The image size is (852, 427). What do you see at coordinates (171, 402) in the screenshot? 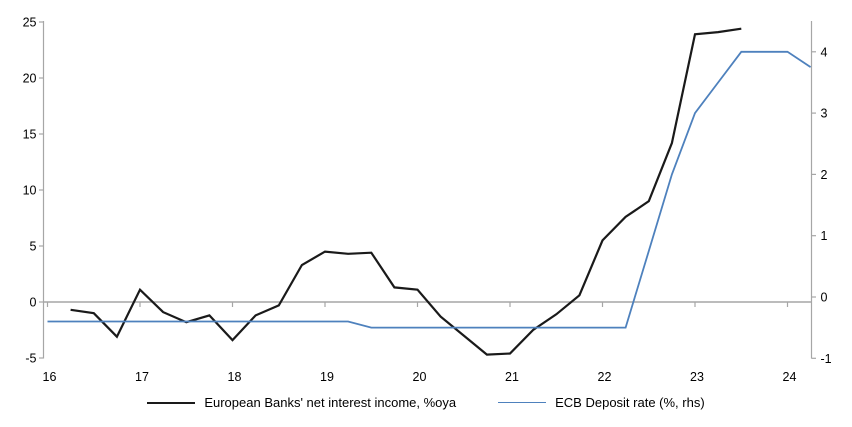
I see `nii-line-swatch-icon` at bounding box center [171, 402].